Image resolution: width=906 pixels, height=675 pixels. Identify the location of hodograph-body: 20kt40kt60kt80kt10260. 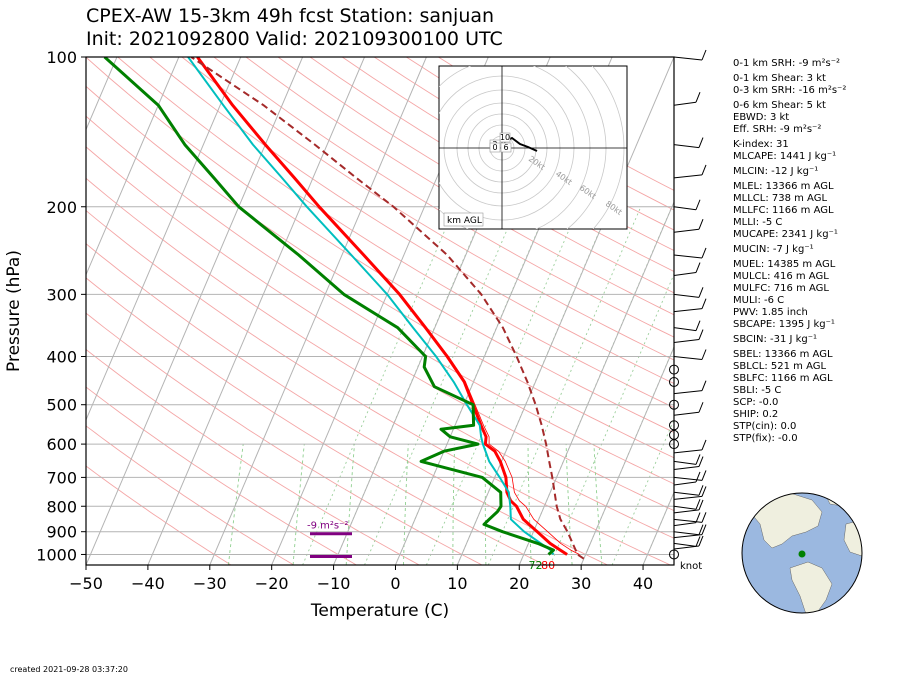
(533, 147).